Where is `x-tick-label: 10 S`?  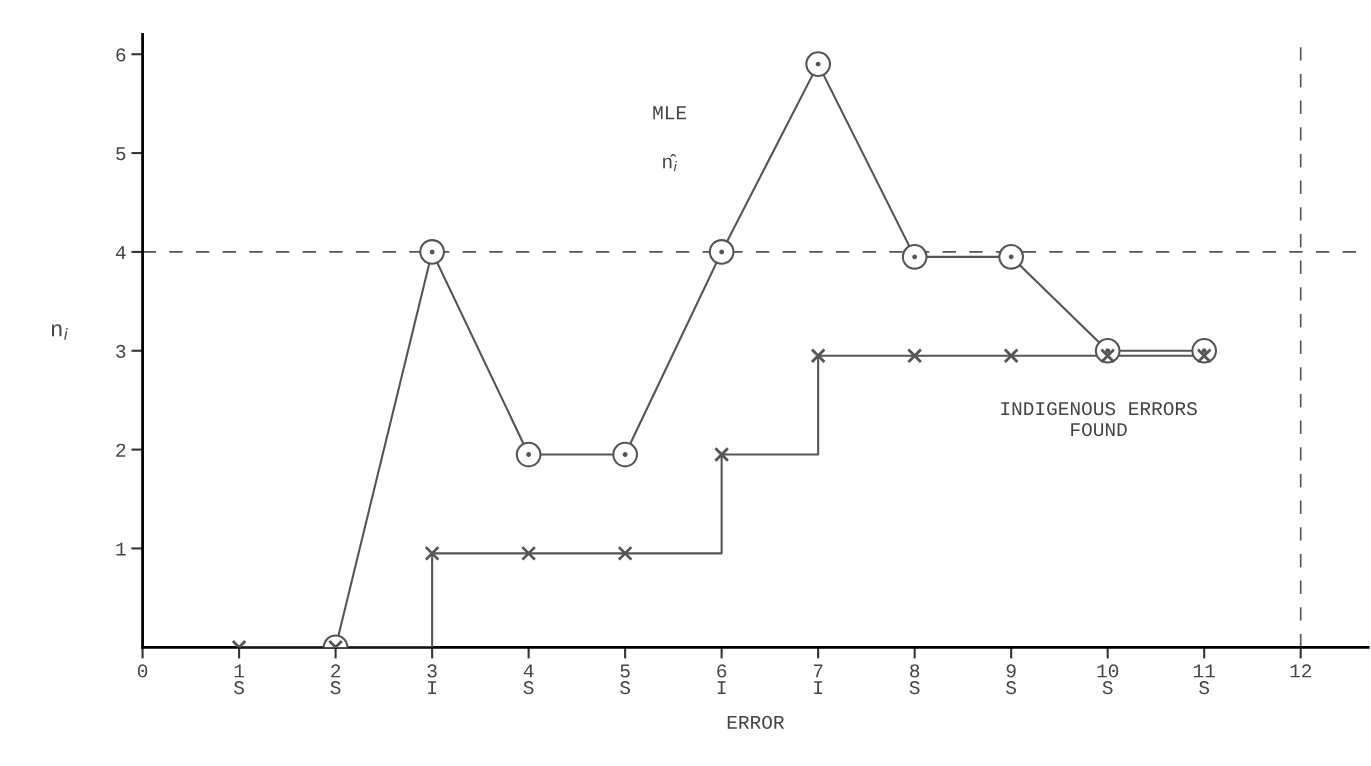
x-tick-label: 10 S is located at coordinates (1108, 679).